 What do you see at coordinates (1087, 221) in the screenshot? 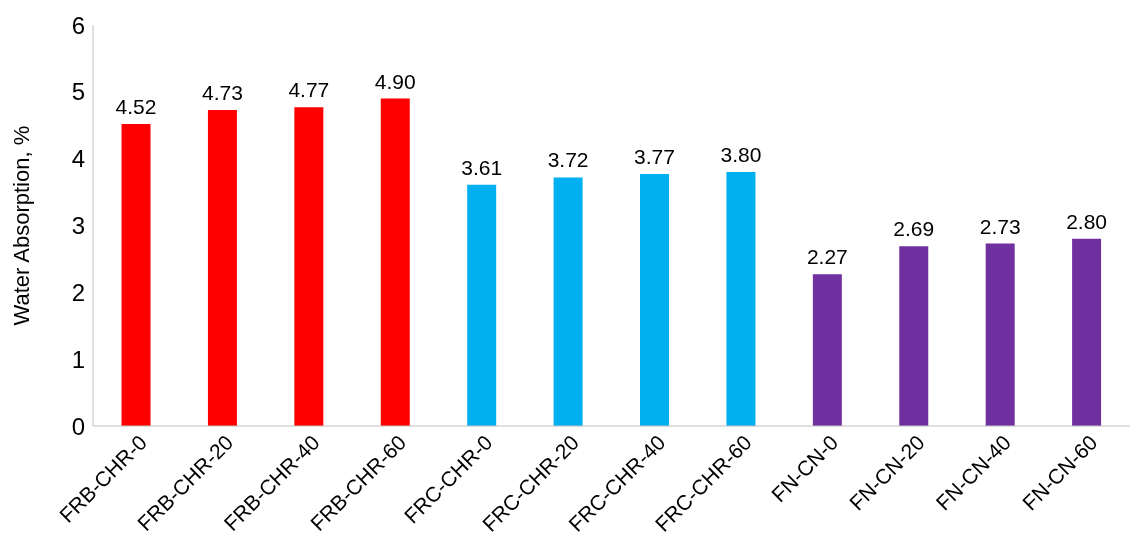
I see `data-label: 2.80` at bounding box center [1087, 221].